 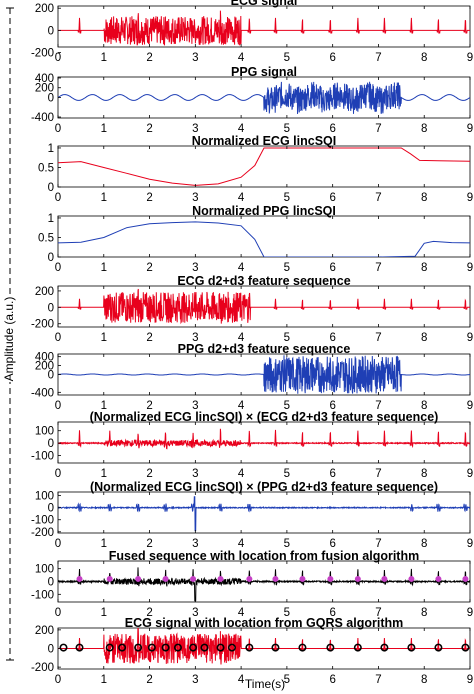 What do you see at coordinates (44, 79) in the screenshot?
I see `y-tick-label: 400` at bounding box center [44, 79].